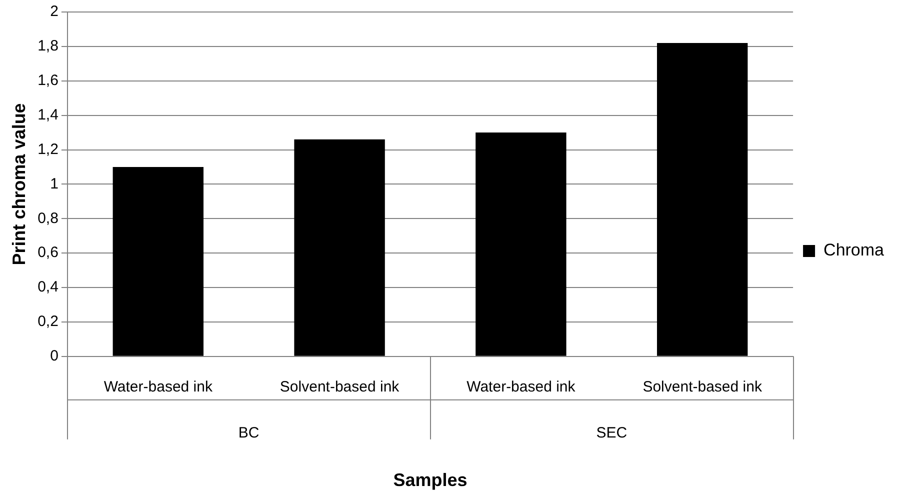 Image resolution: width=914 pixels, height=497 pixels. Describe the element at coordinates (854, 250) in the screenshot. I see `legend-label: Chroma` at that location.